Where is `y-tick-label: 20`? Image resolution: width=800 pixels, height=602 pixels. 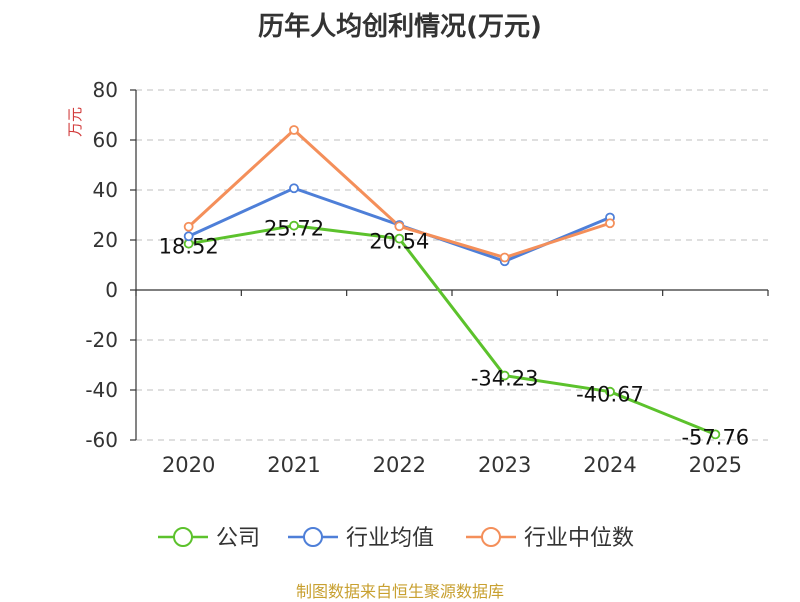 y-tick-label: 20 is located at coordinates (105, 240).